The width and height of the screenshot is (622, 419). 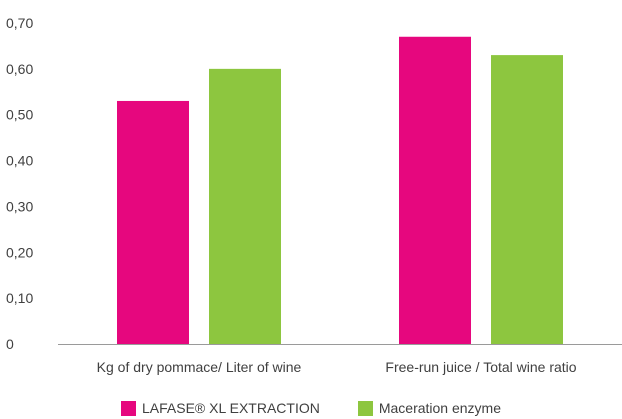 What do you see at coordinates (19, 23) in the screenshot?
I see `y-tick-label: 0,70` at bounding box center [19, 23].